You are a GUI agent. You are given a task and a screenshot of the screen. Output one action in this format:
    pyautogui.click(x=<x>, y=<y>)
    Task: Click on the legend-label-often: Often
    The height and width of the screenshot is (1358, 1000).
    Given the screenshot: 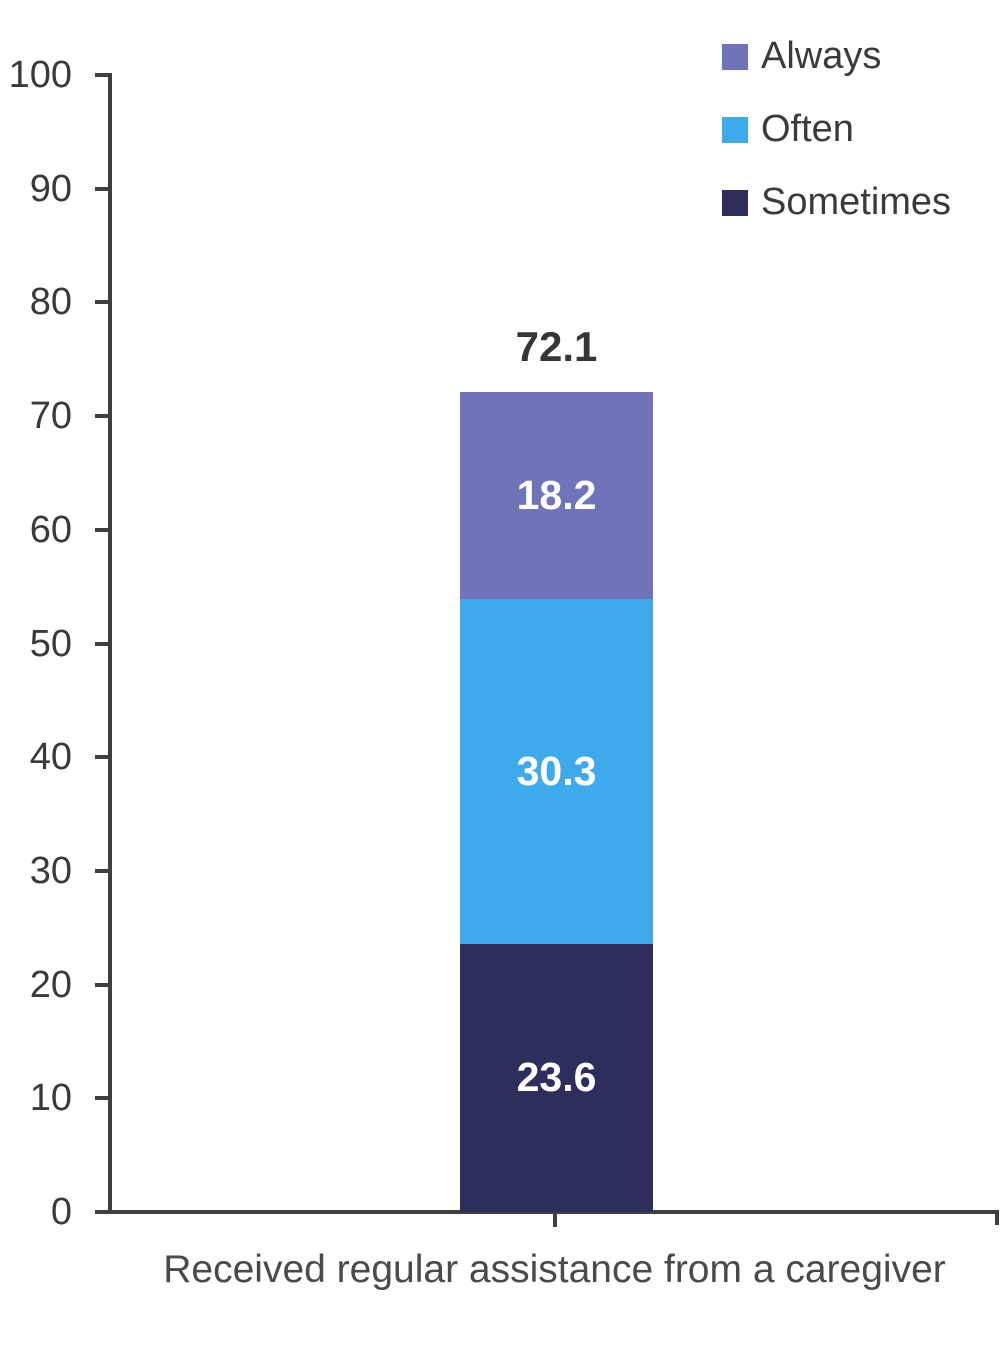 What is the action you would take?
    pyautogui.click(x=807, y=129)
    